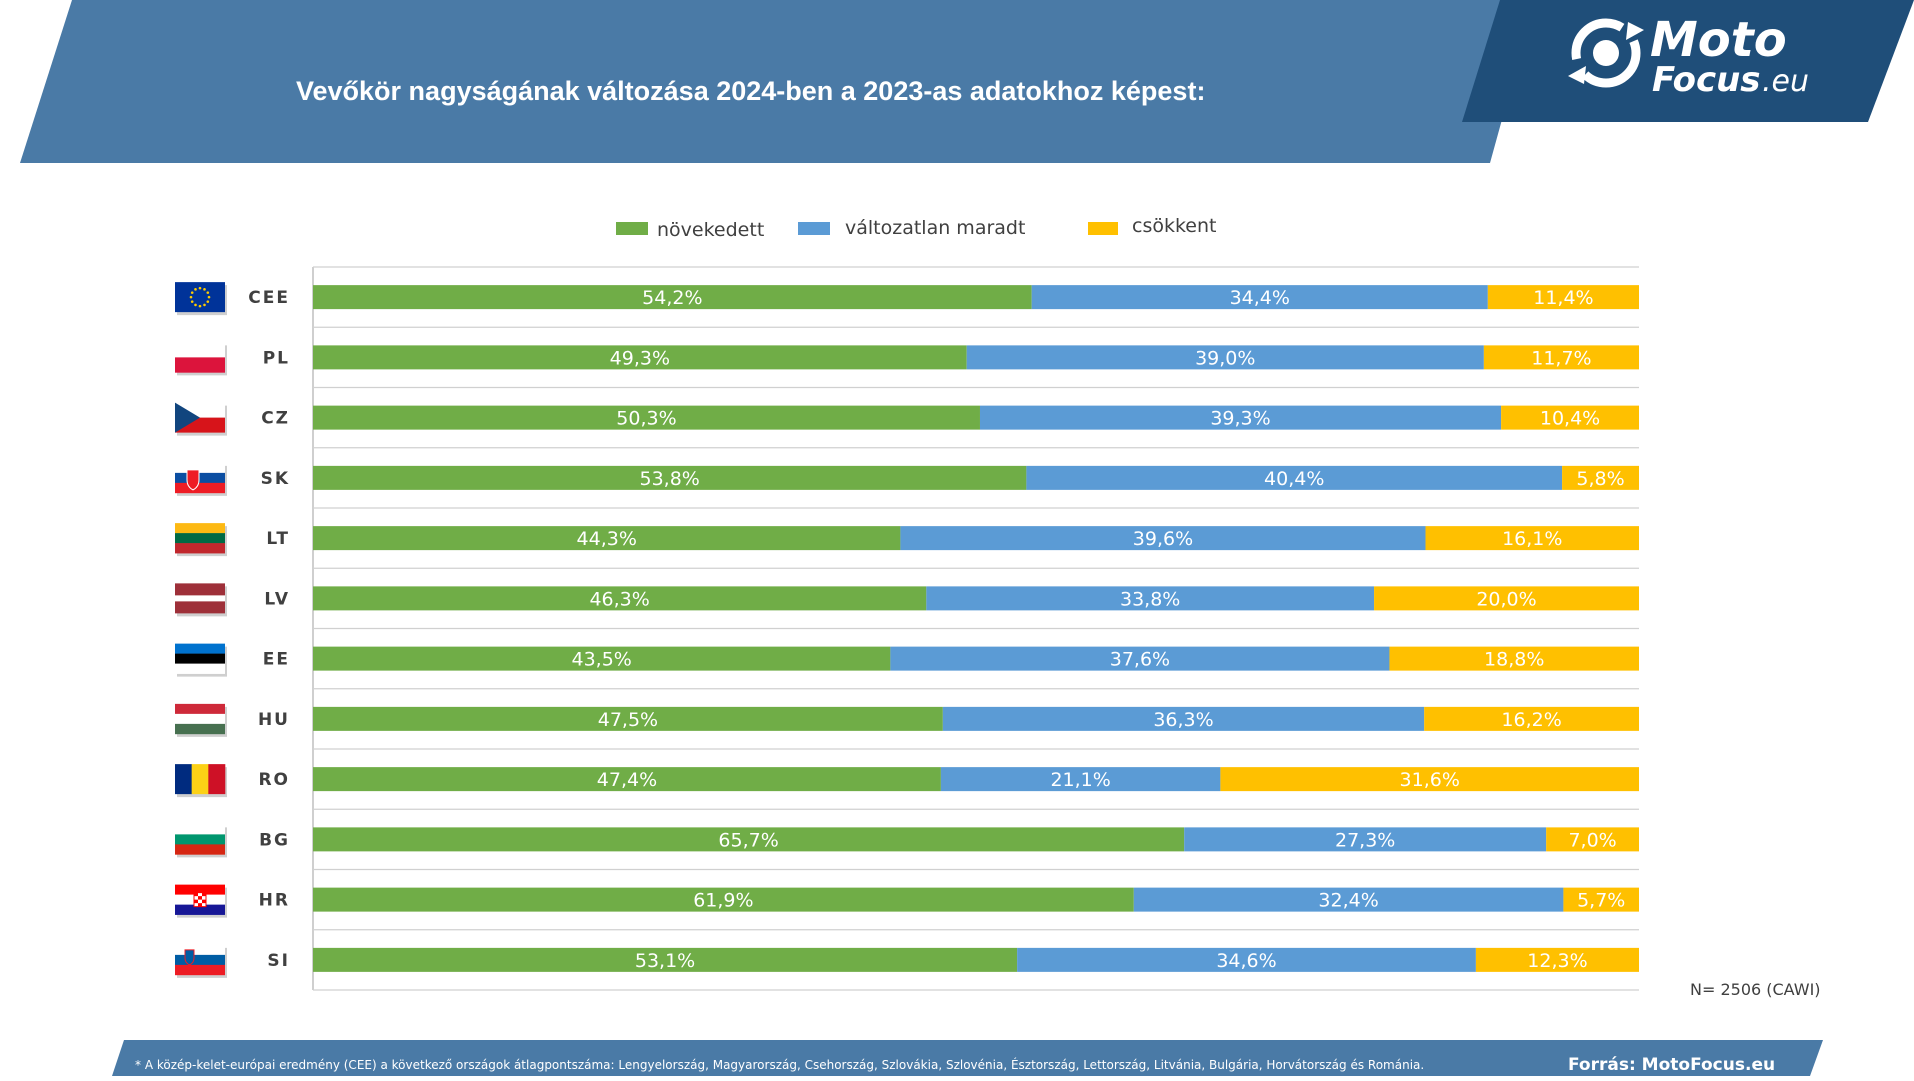 This screenshot has width=1914, height=1081. I want to click on flag-icon-SI, so click(201, 961).